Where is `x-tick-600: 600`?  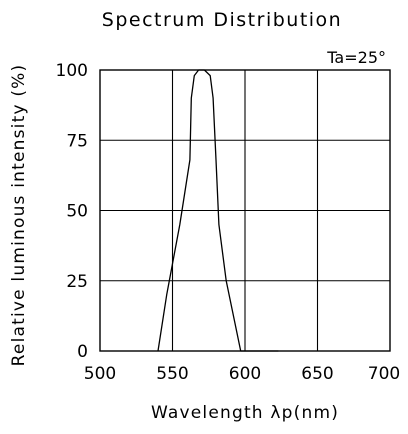 x-tick-600: 600 is located at coordinates (245, 374).